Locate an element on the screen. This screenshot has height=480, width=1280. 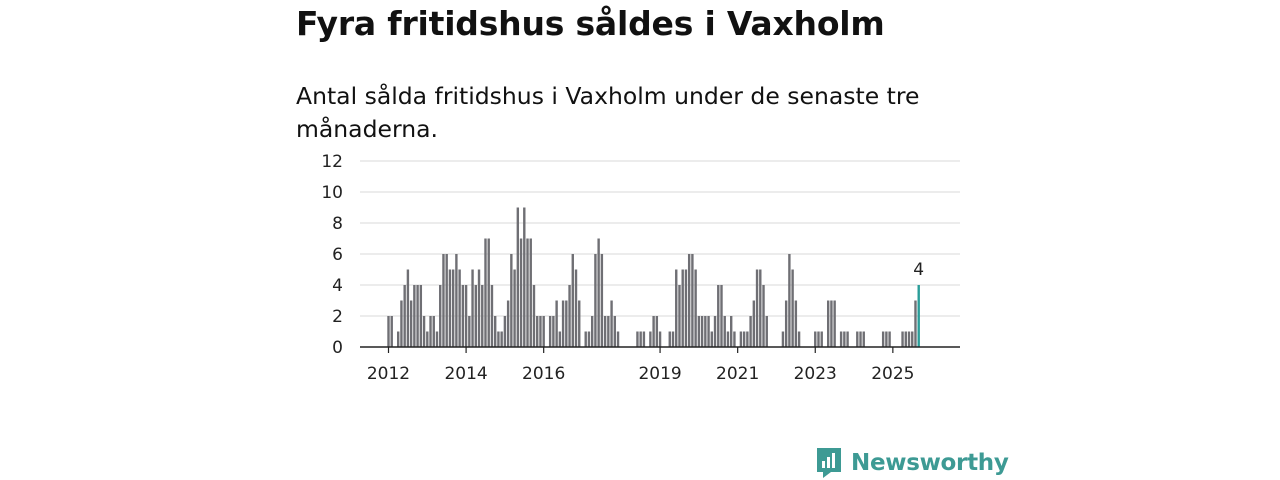
x-tick-label: 2021 is located at coordinates (737, 374).